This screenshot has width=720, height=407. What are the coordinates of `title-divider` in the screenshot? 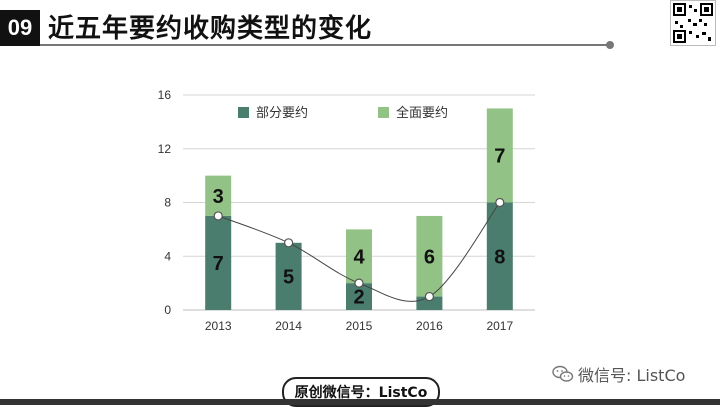 It's located at (325, 45).